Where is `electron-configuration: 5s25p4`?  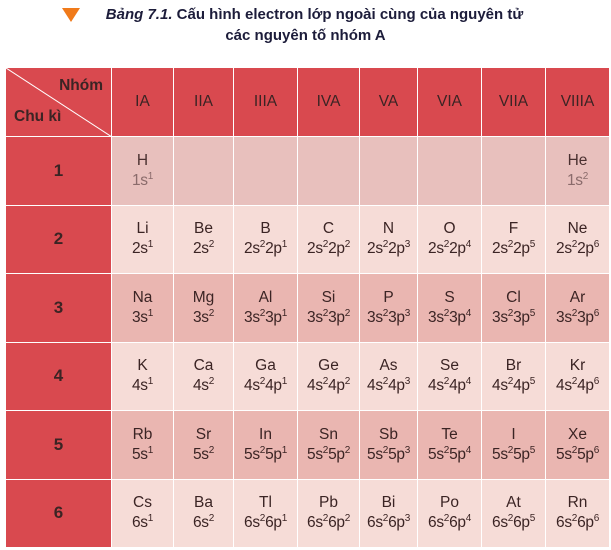 electron-configuration: 5s25p4 is located at coordinates (449, 455).